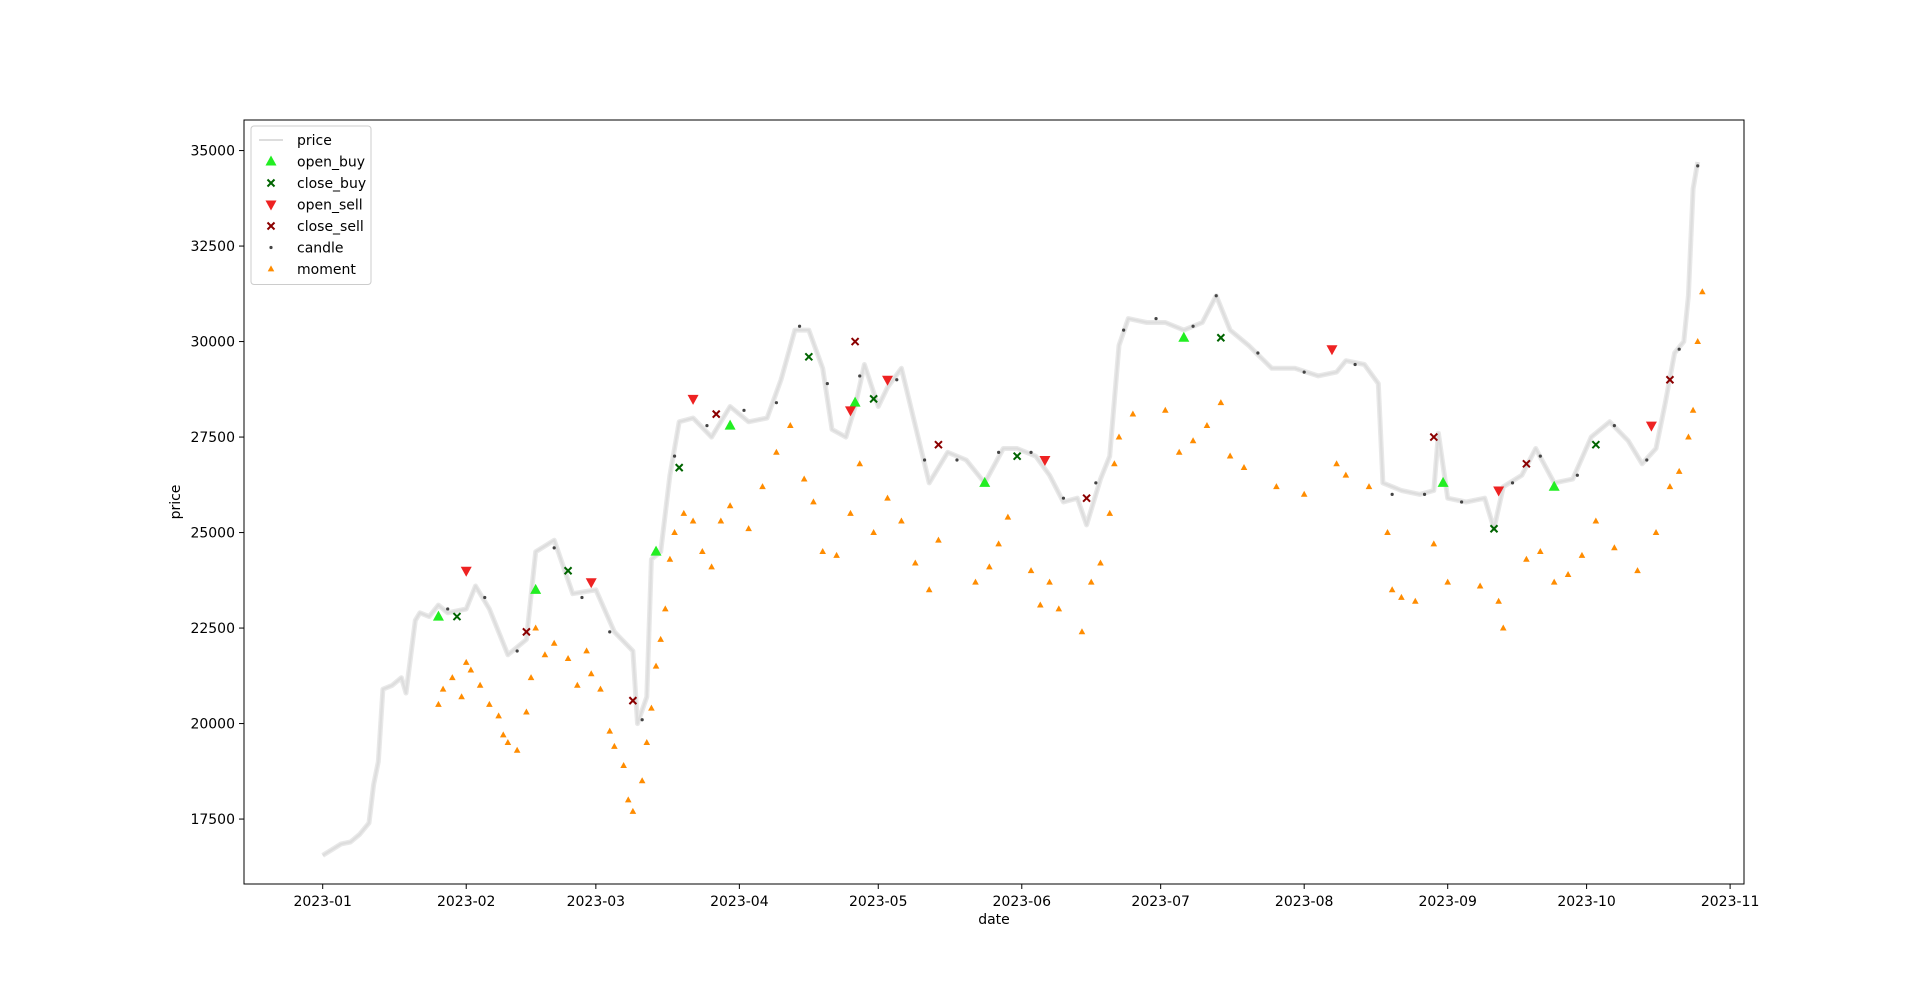 The image size is (1920, 983). What do you see at coordinates (1586, 902) in the screenshot?
I see `x-tick-label: 2023-10` at bounding box center [1586, 902].